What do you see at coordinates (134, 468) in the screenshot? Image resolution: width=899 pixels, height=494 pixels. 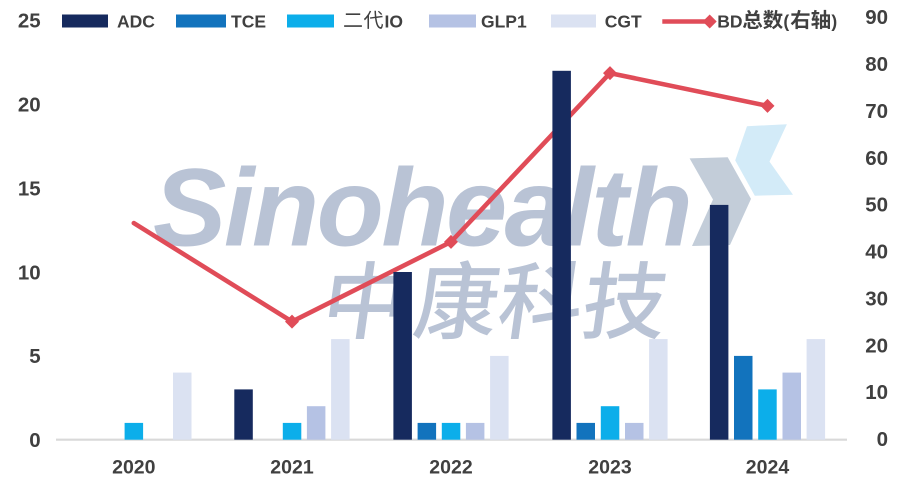 I see `svg-text: 2020` at bounding box center [134, 468].